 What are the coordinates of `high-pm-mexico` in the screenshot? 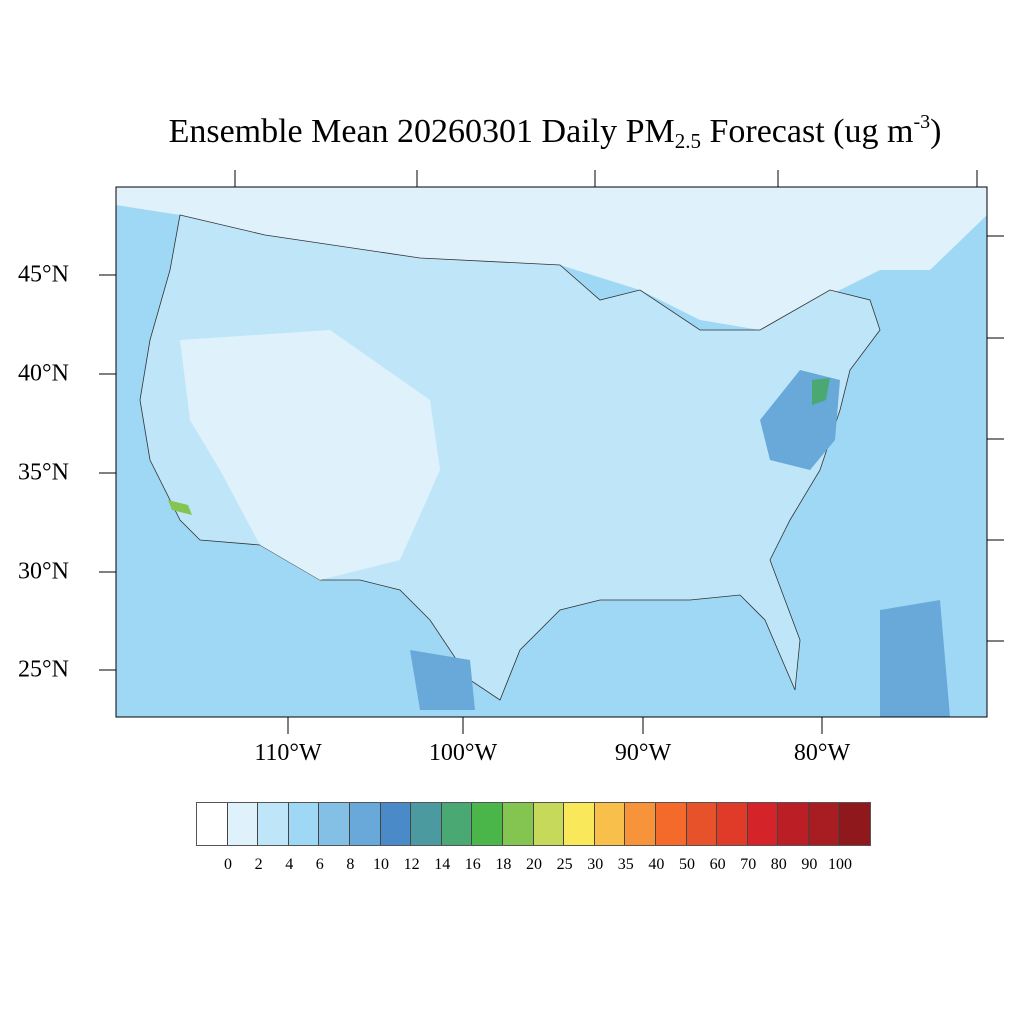 It's located at (442, 680).